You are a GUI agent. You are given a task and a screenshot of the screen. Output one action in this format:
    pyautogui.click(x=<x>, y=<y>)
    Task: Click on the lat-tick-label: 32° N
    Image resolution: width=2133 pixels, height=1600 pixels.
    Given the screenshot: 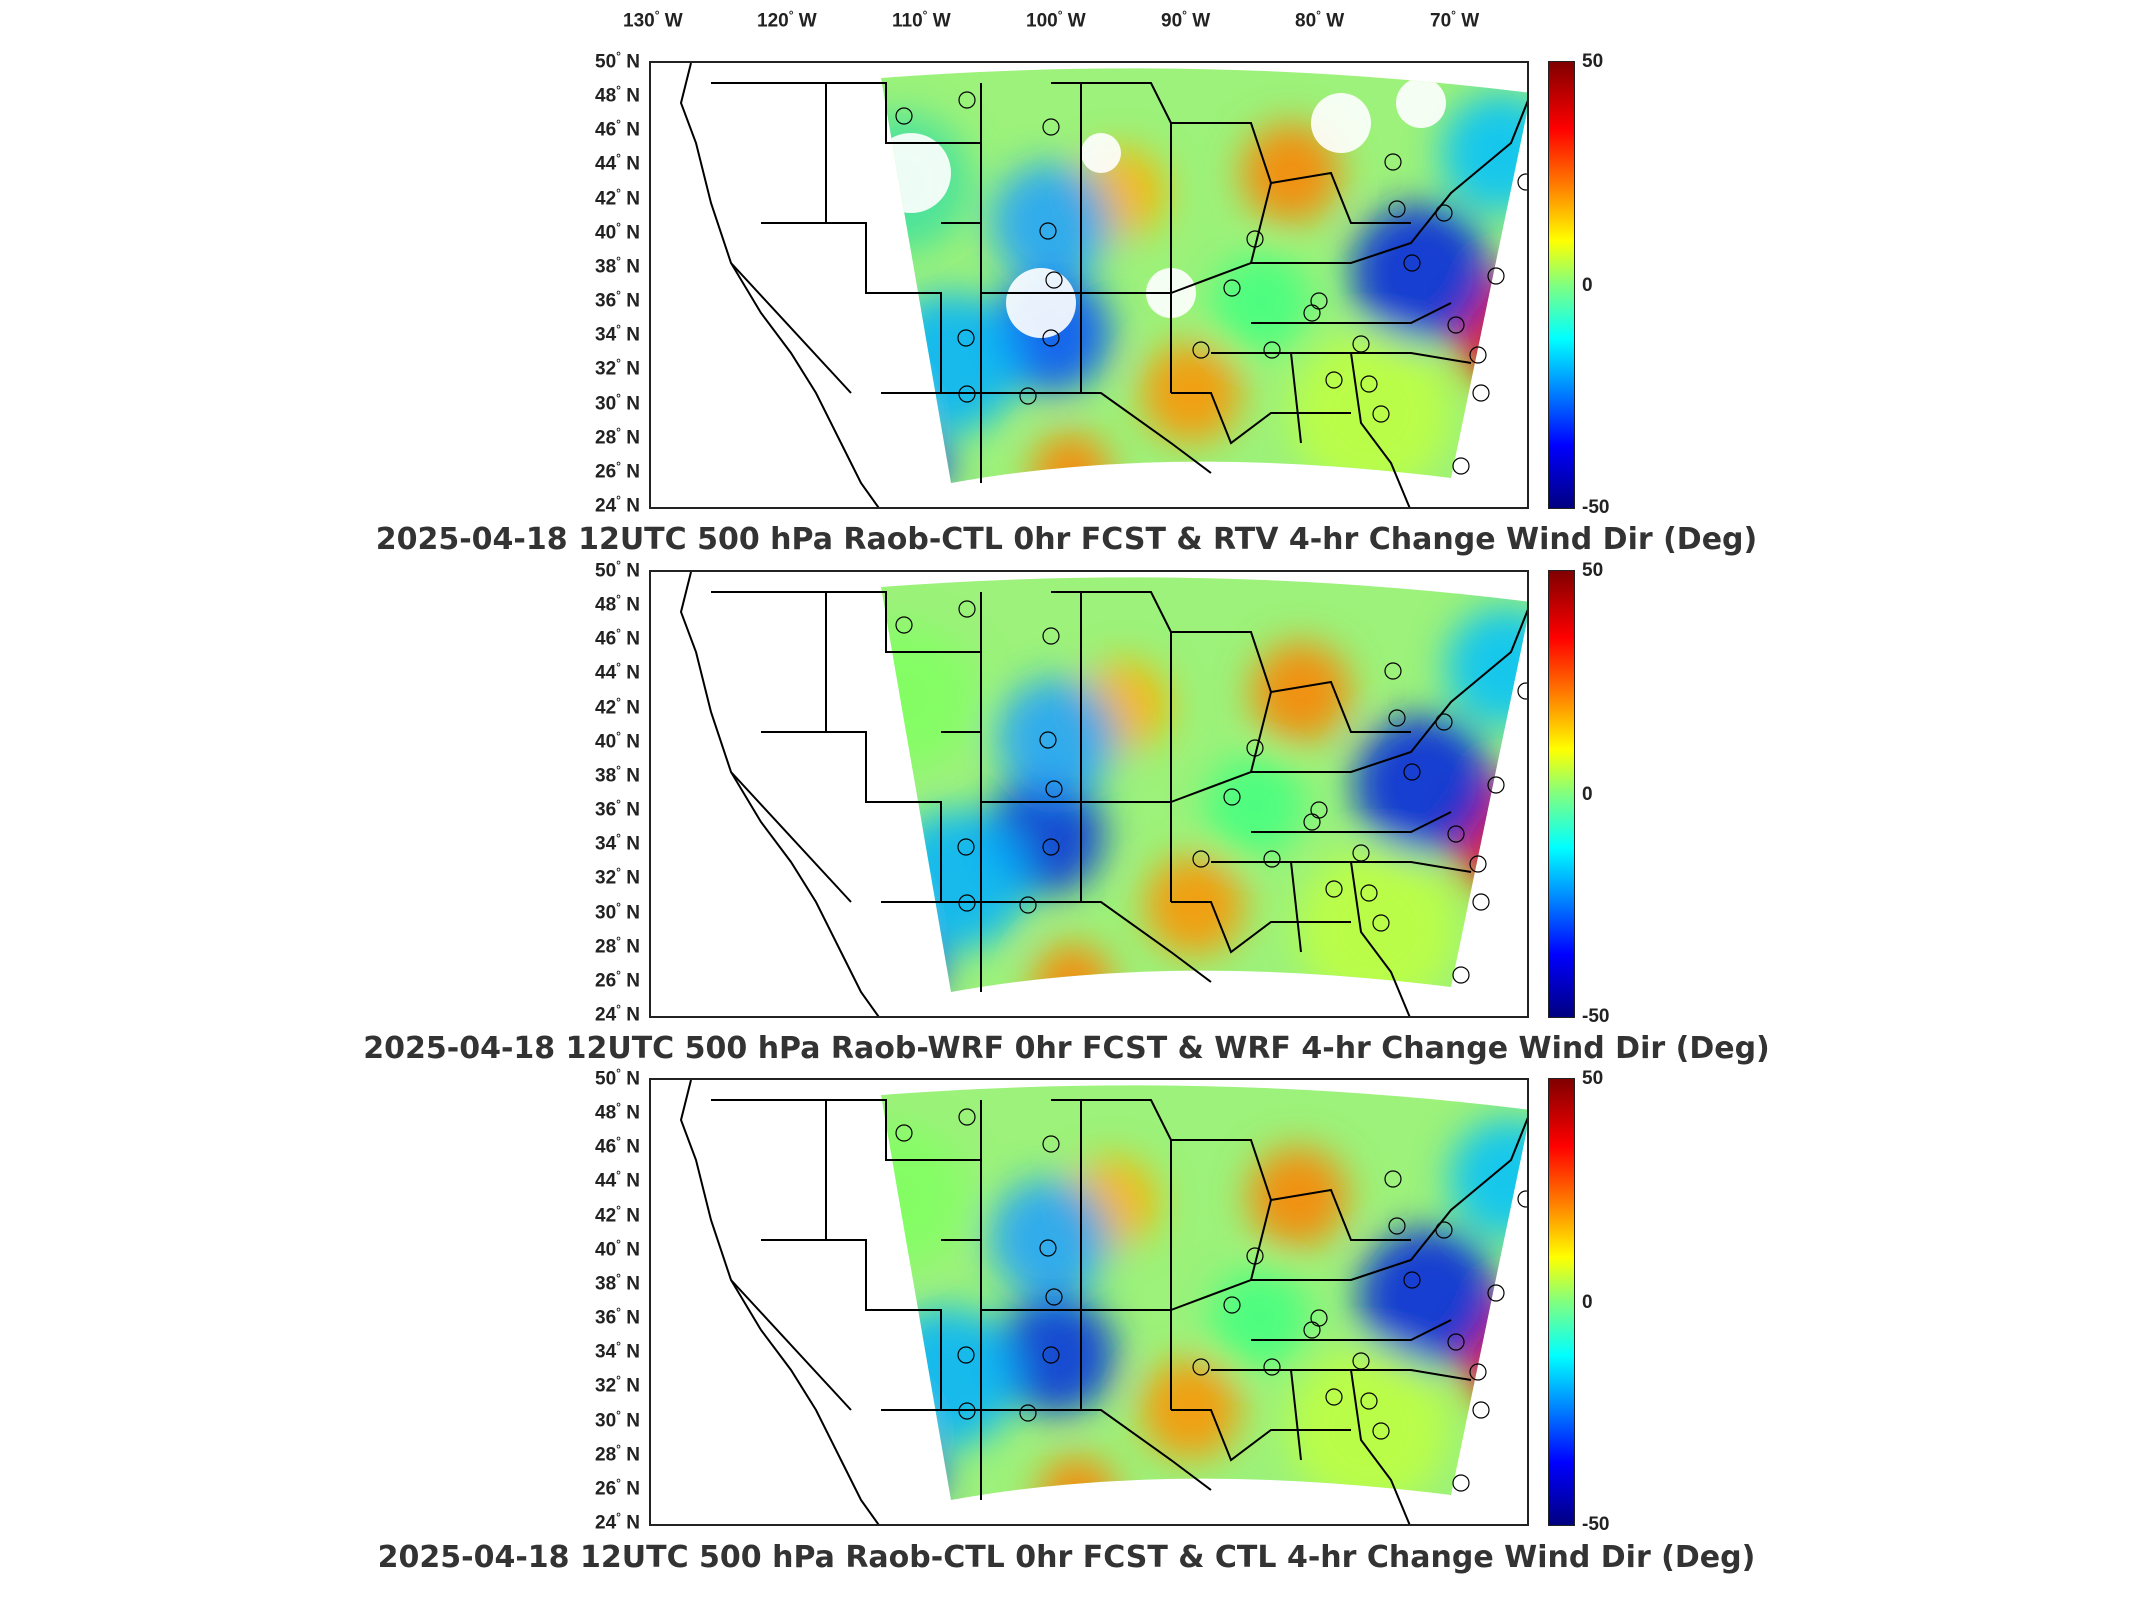 What is the action you would take?
    pyautogui.click(x=607, y=368)
    